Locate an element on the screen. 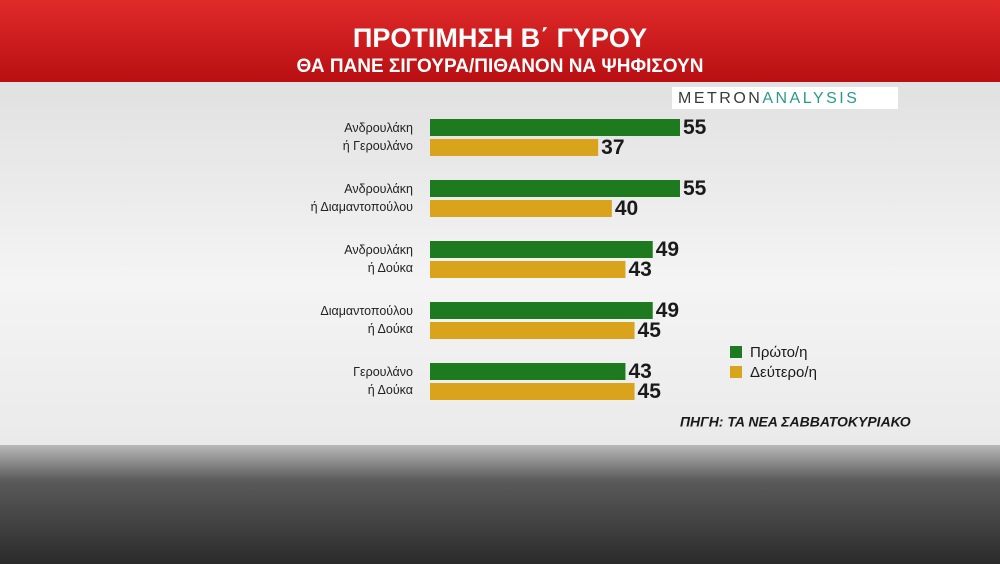 The image size is (1000, 564). value-label: 37 is located at coordinates (612, 147).